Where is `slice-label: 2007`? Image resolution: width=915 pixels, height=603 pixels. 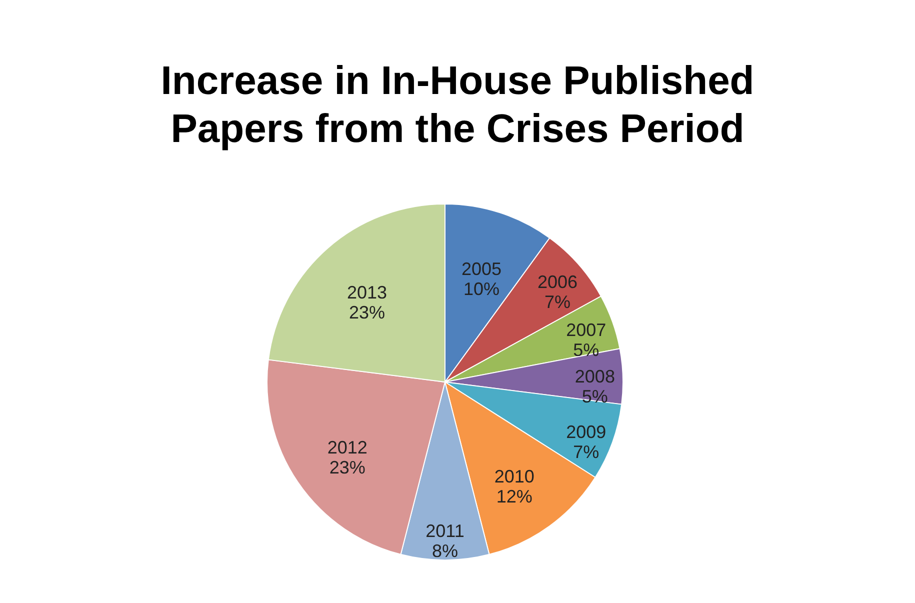
slice-label: 2007 is located at coordinates (586, 330).